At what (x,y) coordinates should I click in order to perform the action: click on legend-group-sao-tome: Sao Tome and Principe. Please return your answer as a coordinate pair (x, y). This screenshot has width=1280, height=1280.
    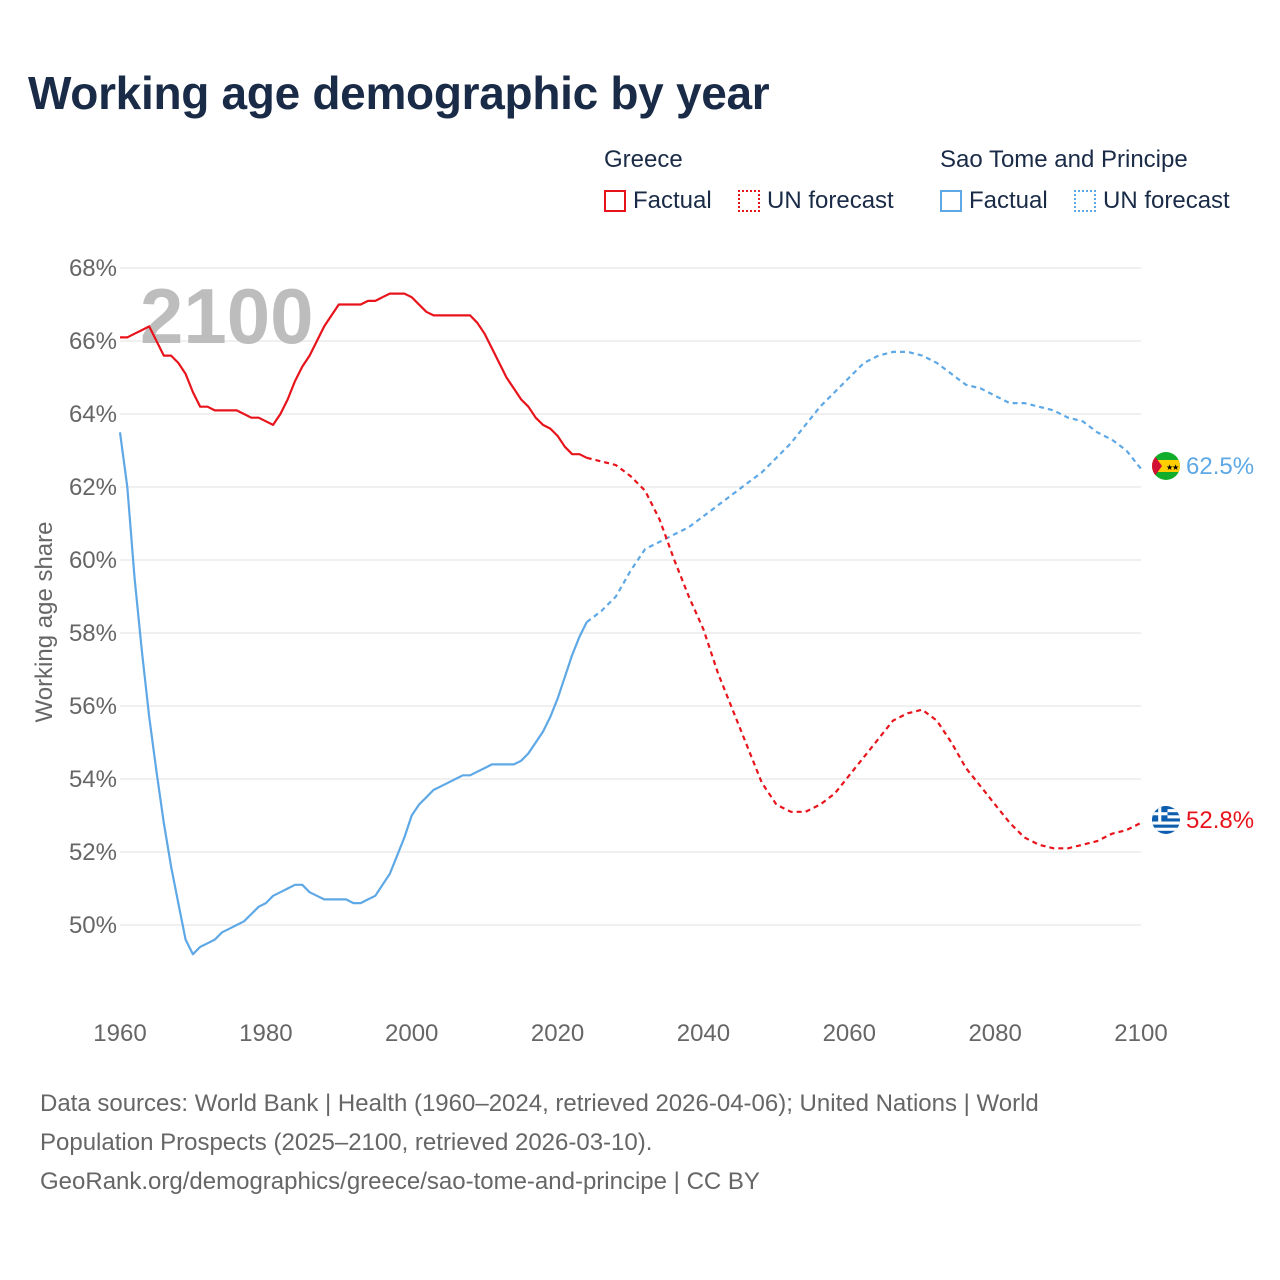
    Looking at the image, I should click on (1064, 159).